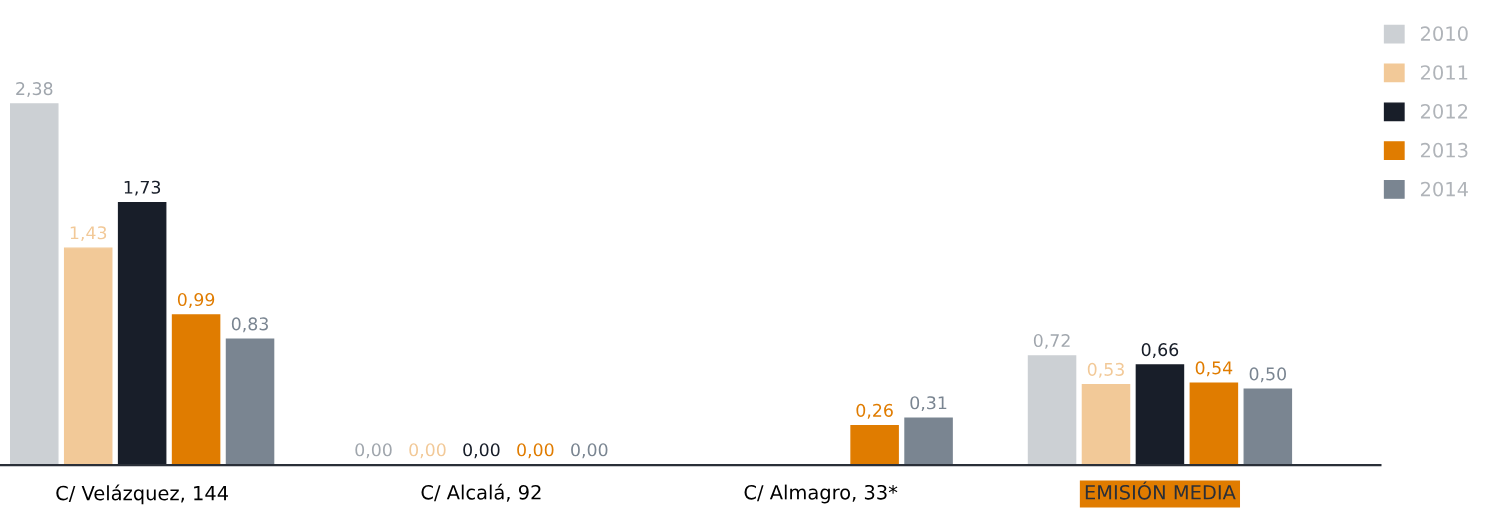 This screenshot has width=1494, height=525. What do you see at coordinates (142, 188) in the screenshot?
I see `data-label: 1,73` at bounding box center [142, 188].